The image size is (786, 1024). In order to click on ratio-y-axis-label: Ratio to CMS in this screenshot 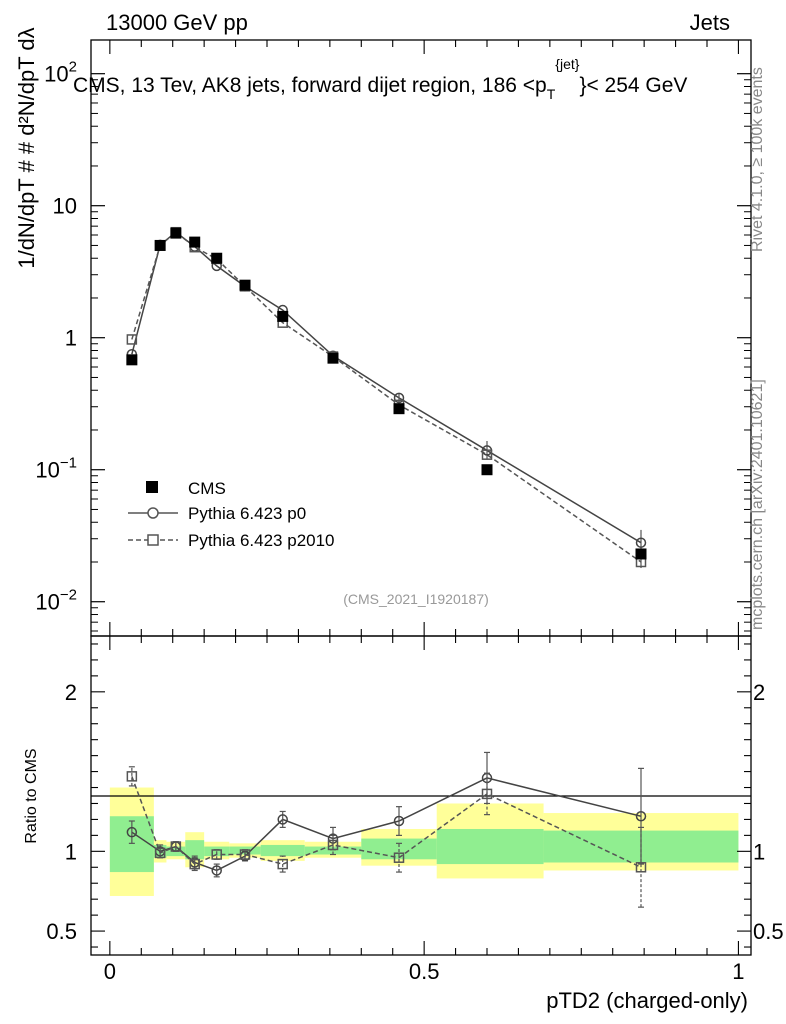, I will do `click(31, 795)`.